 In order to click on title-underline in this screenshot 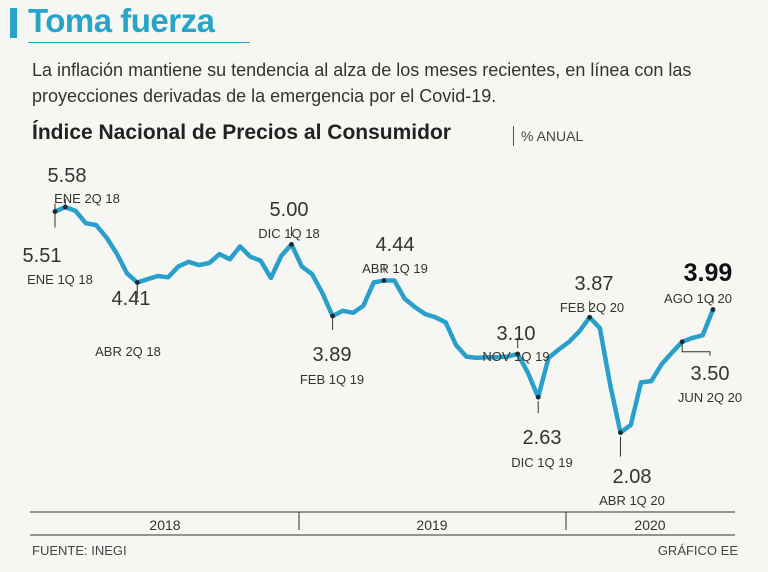, I will do `click(139, 42)`.